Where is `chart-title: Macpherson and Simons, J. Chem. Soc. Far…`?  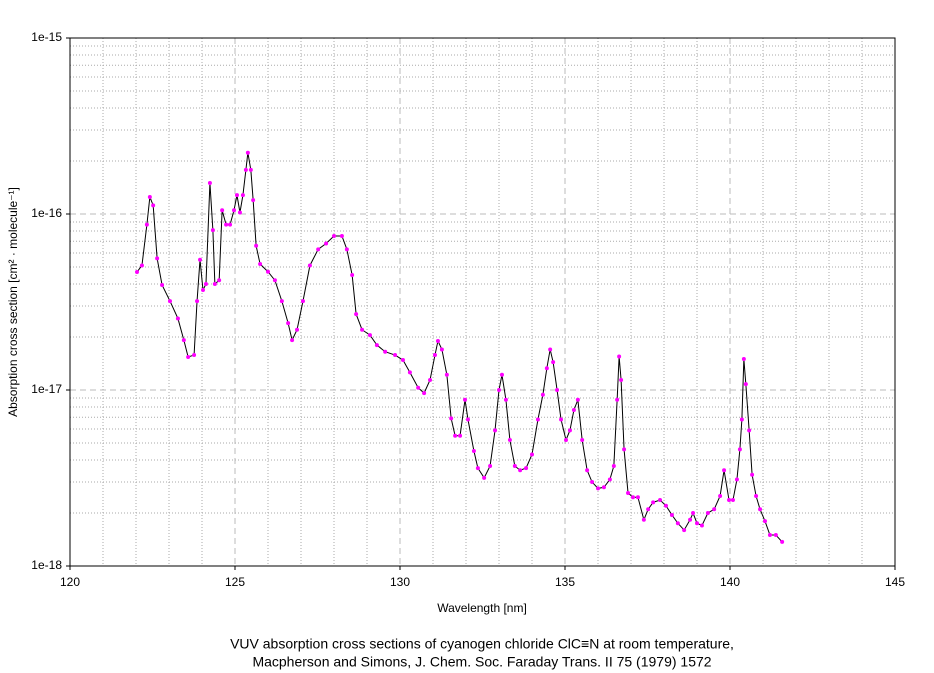 chart-title: Macpherson and Simons, J. Chem. Soc. Far… is located at coordinates (481, 662).